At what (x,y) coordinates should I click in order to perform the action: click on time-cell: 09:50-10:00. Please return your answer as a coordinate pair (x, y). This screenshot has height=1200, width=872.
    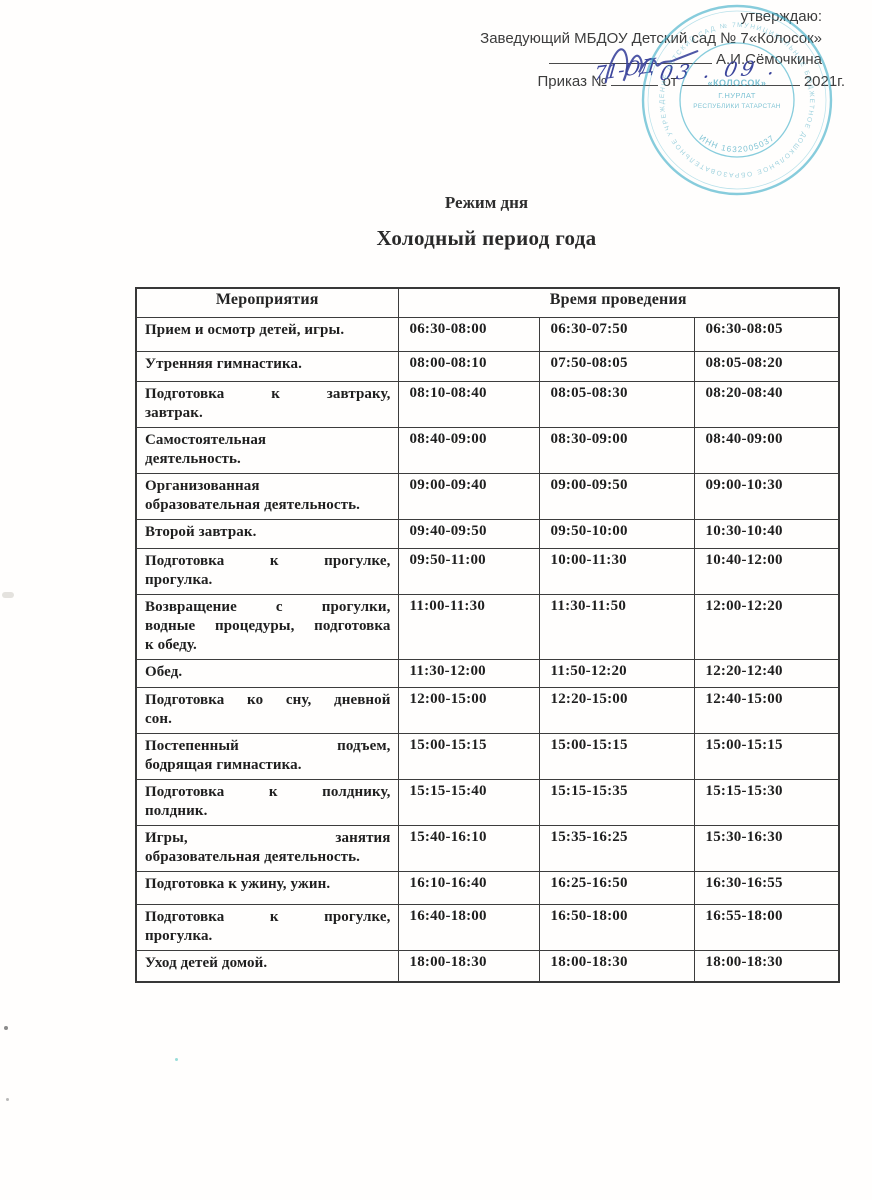
    Looking at the image, I should click on (616, 534).